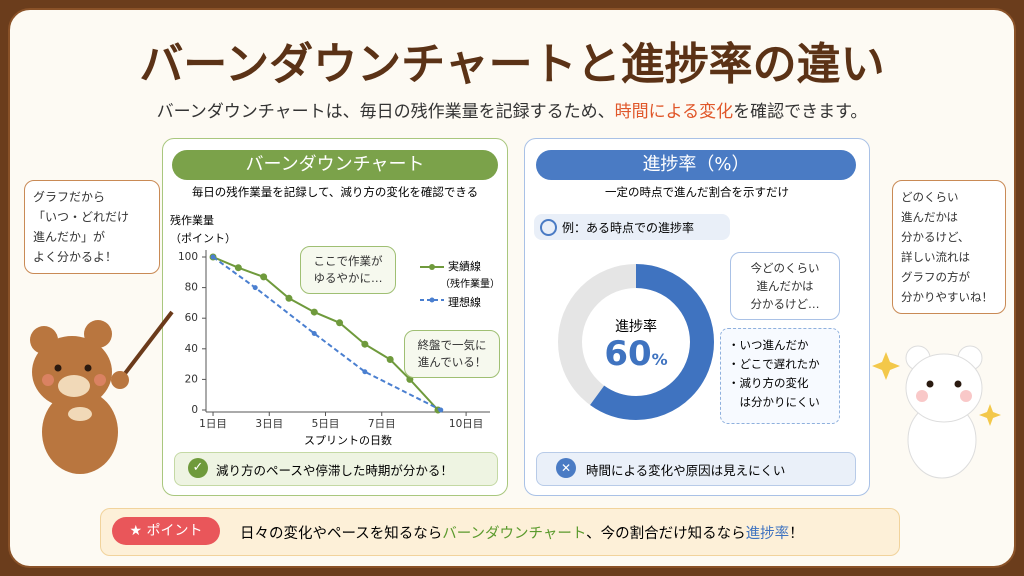 The height and width of the screenshot is (576, 1024). Describe the element at coordinates (335, 192) in the screenshot. I see `burndown-description: 毎日の残作業量を記録して、減り方の変化を確認できる` at that location.